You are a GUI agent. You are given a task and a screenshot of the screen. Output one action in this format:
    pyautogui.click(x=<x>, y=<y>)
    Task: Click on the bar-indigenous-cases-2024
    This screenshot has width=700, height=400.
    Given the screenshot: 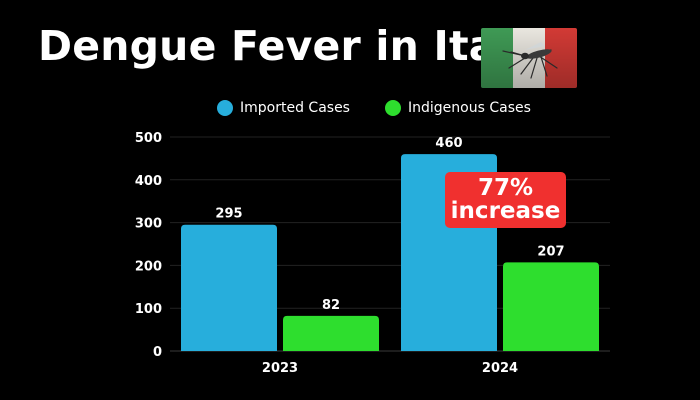 What is the action you would take?
    pyautogui.click(x=551, y=306)
    